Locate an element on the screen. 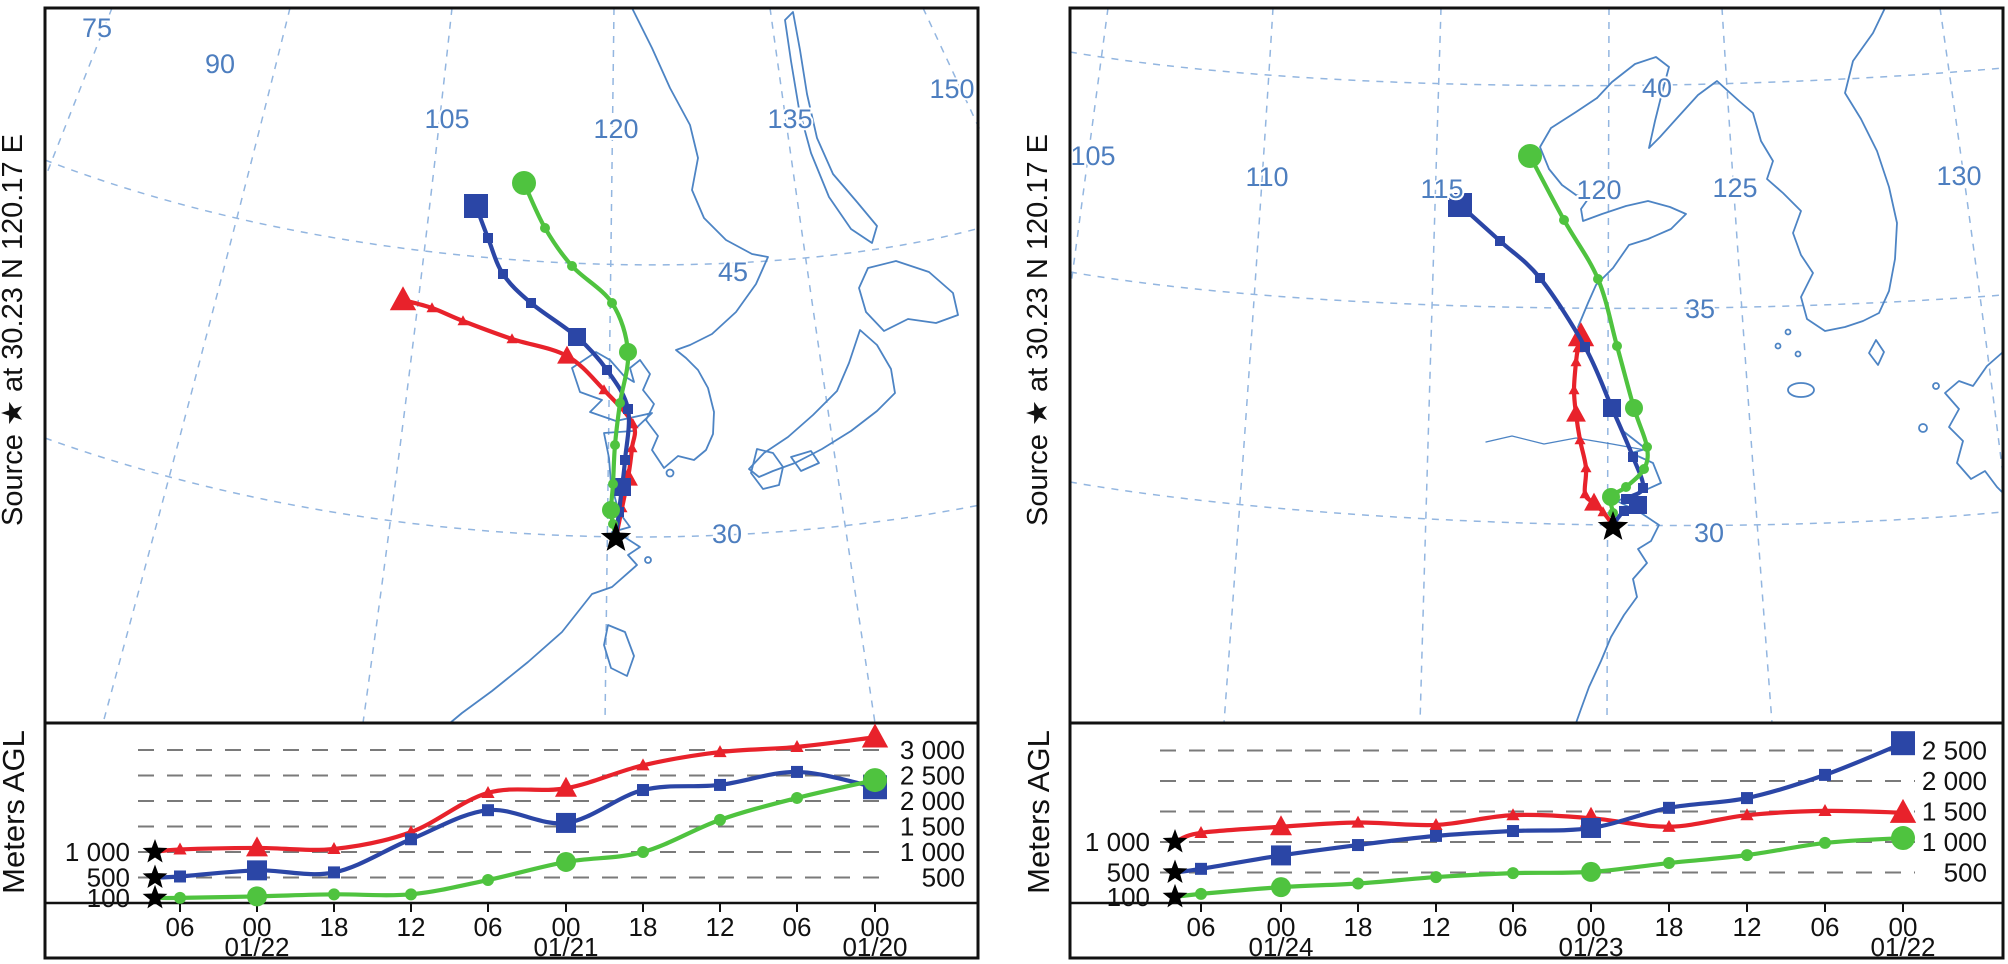 The width and height of the screenshot is (2008, 964). time-tick-label: 18 is located at coordinates (334, 927).